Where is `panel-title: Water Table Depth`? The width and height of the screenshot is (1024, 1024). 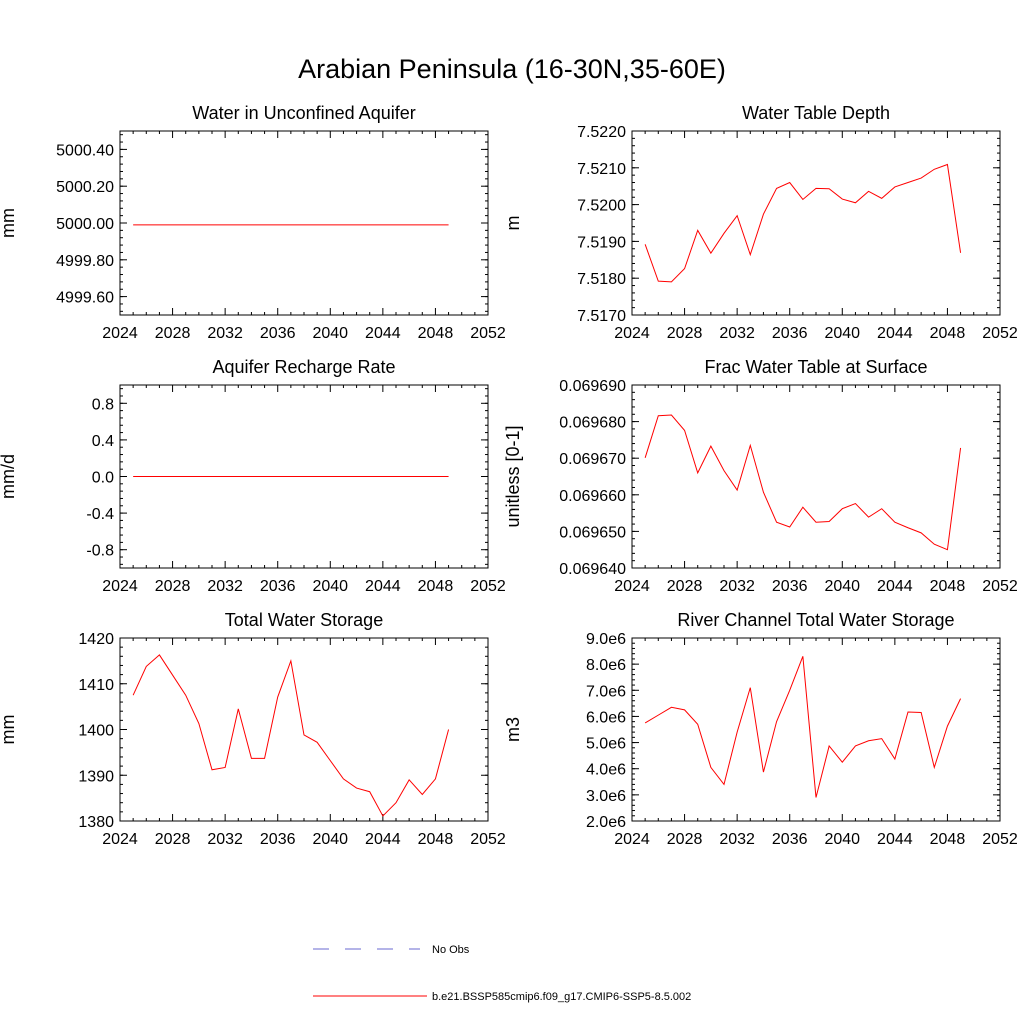
panel-title: Water Table Depth is located at coordinates (816, 113).